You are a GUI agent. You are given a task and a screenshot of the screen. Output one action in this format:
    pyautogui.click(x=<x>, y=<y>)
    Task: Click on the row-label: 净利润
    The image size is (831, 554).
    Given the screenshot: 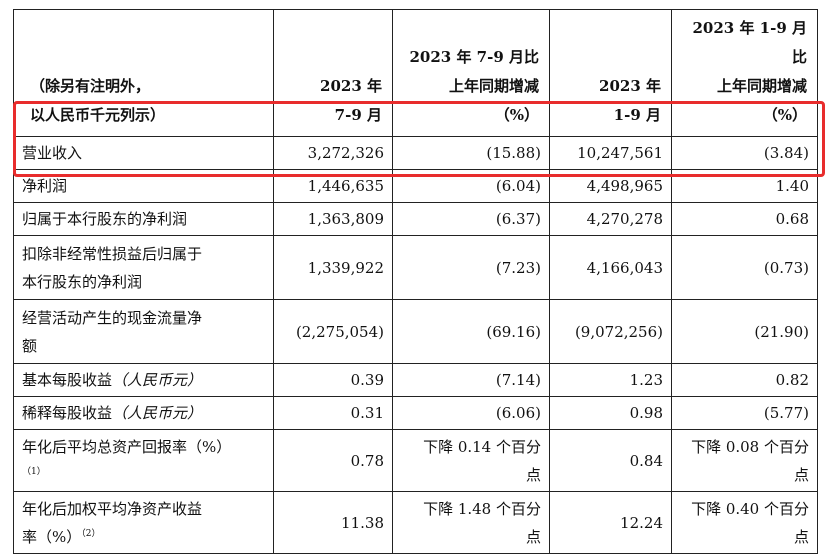 What is the action you would take?
    pyautogui.click(x=143, y=186)
    